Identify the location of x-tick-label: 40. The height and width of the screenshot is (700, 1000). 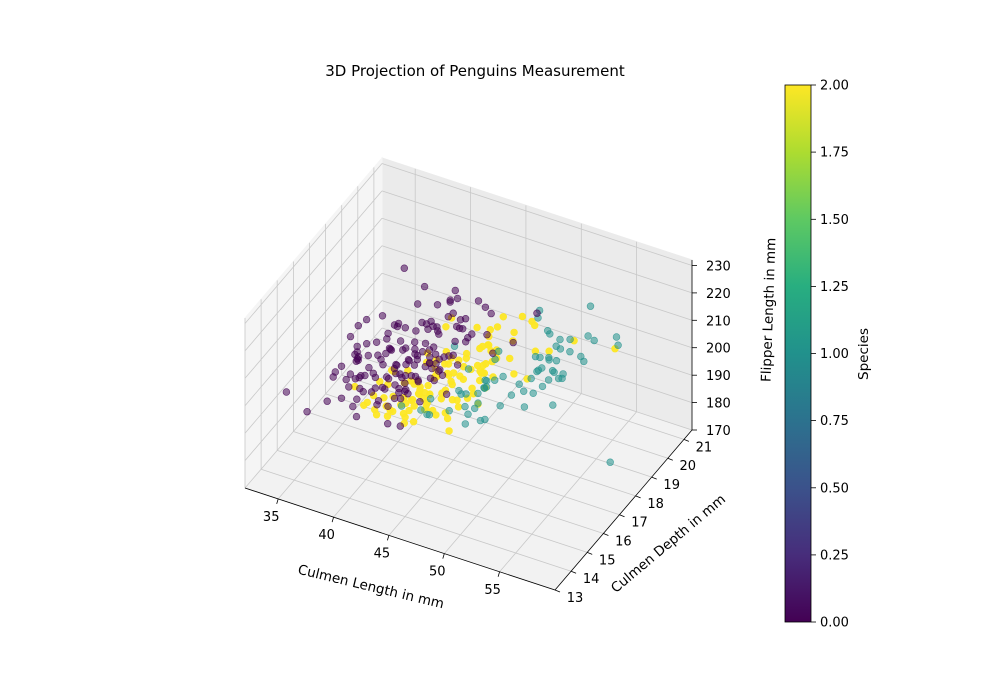
(326, 535).